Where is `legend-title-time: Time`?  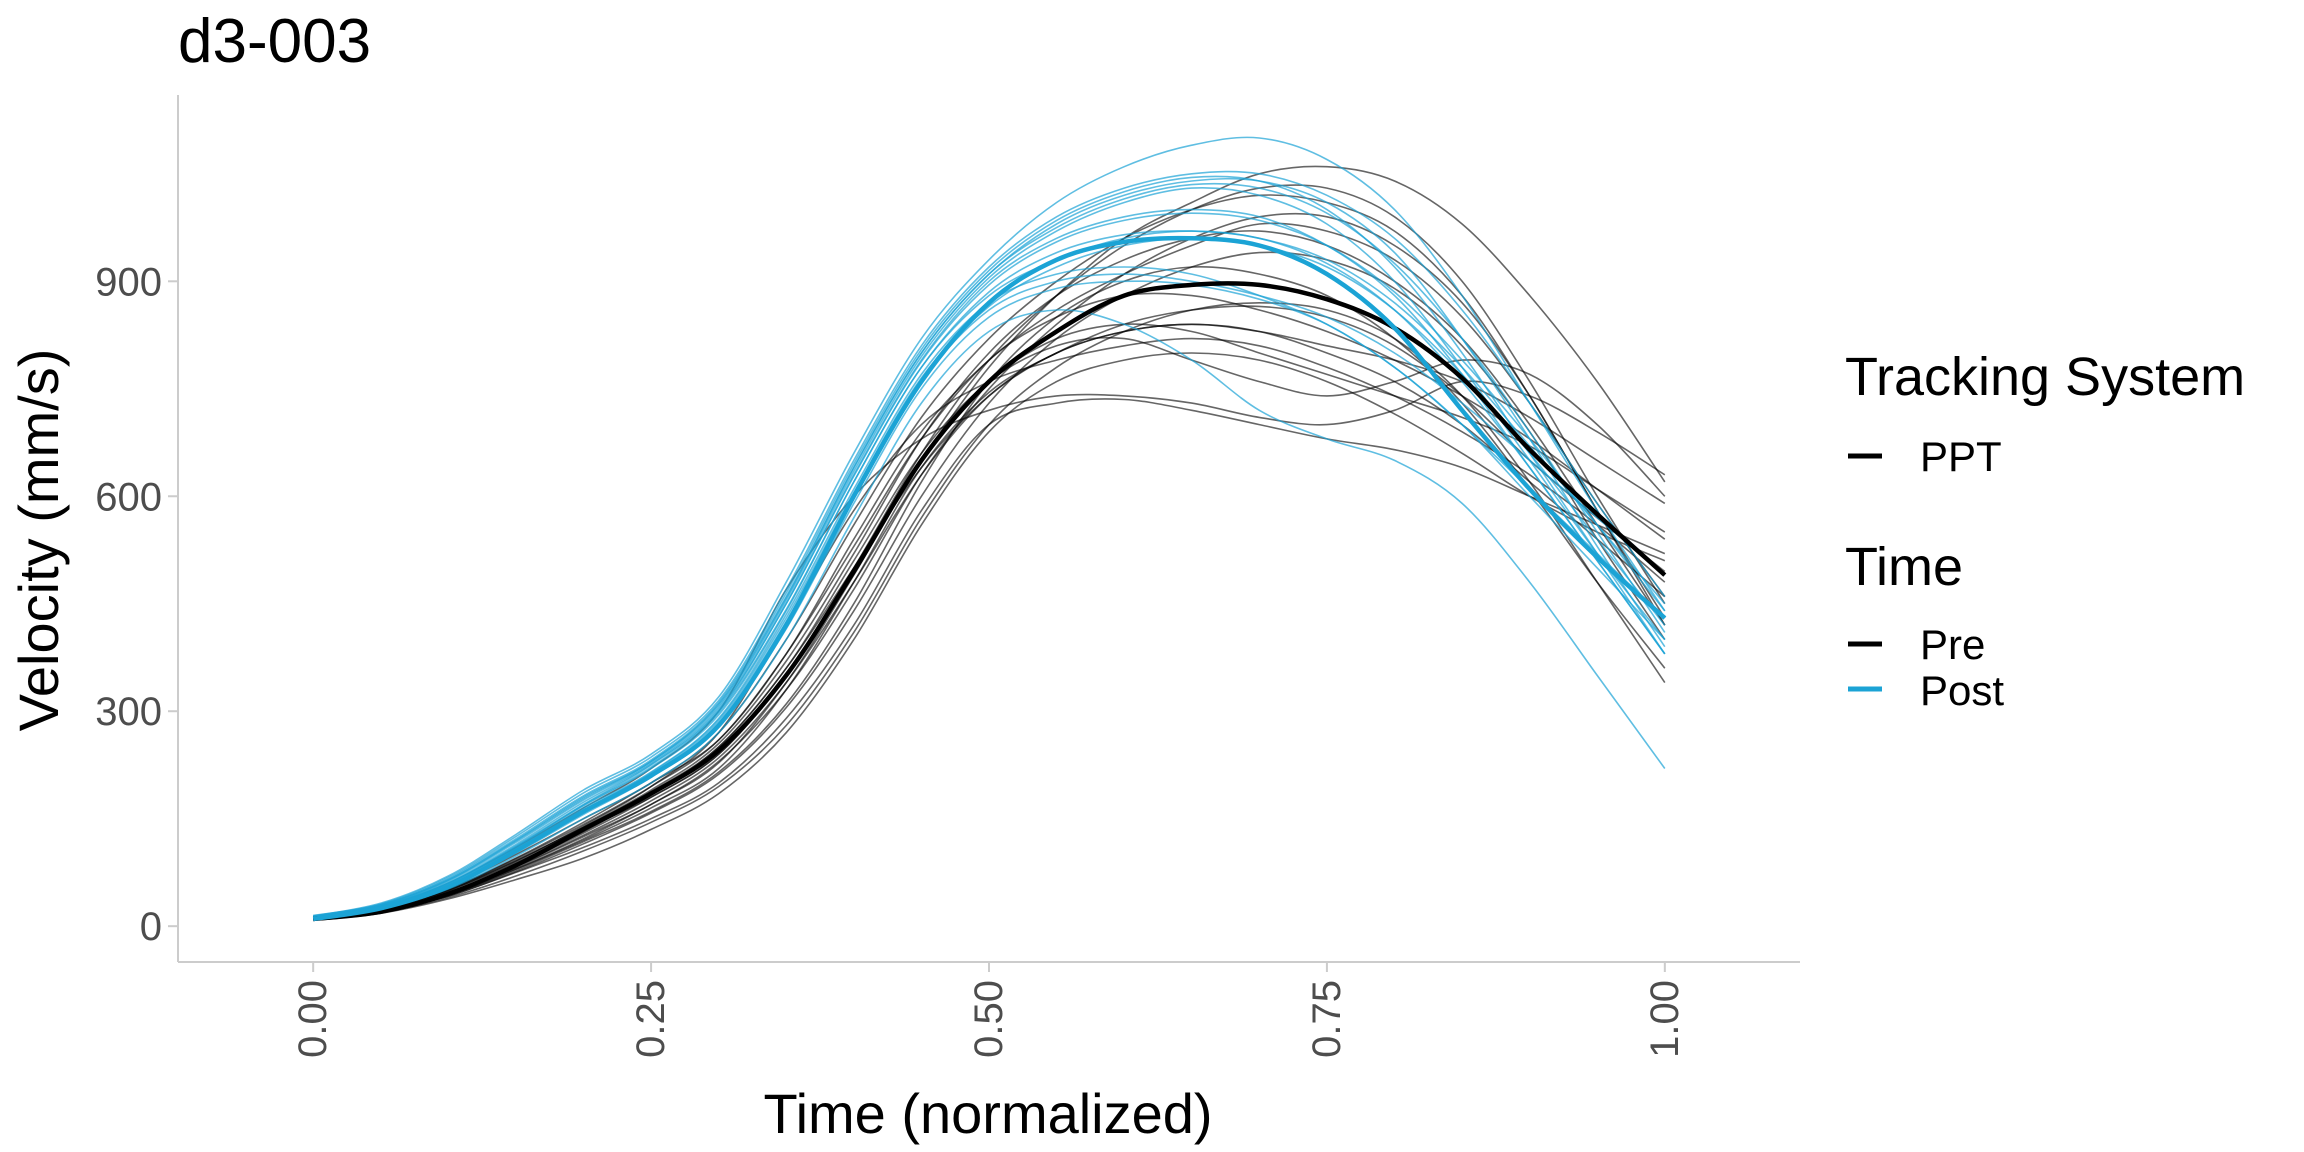 legend-title-time: Time is located at coordinates (1904, 567).